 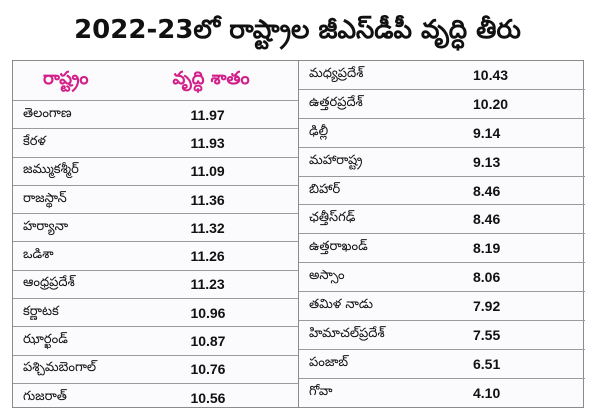 I want to click on state-name: ఢిల్లీ, so click(x=319, y=131).